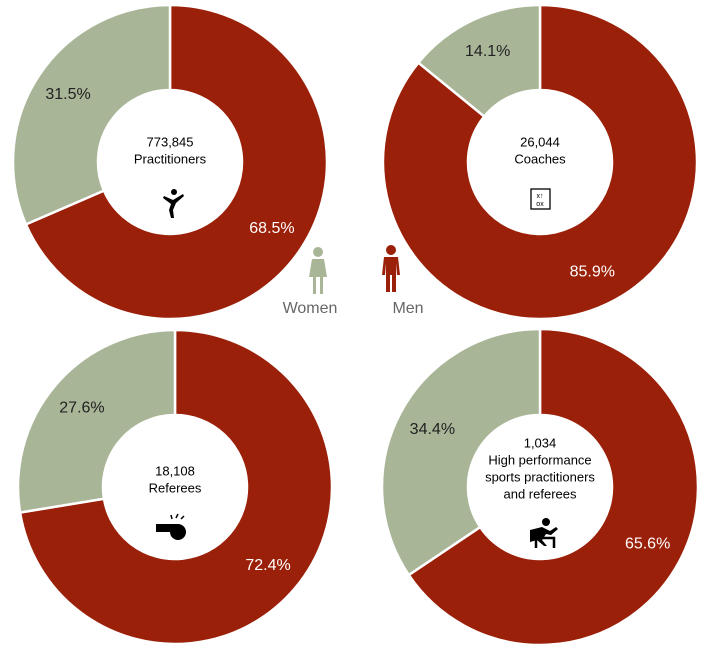 This screenshot has width=704, height=648. What do you see at coordinates (267, 565) in the screenshot?
I see `data-label: 72.4%` at bounding box center [267, 565].